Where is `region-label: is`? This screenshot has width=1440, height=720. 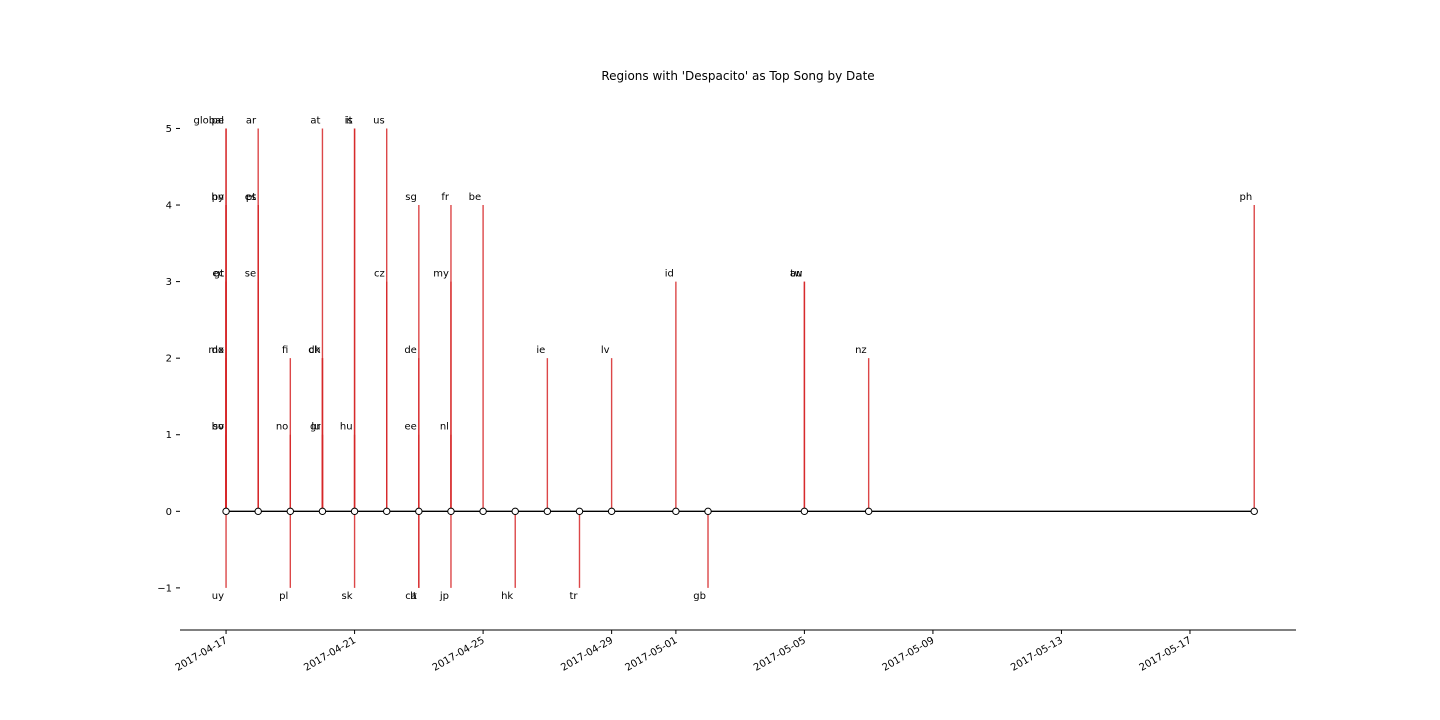 region-label: is is located at coordinates (349, 120).